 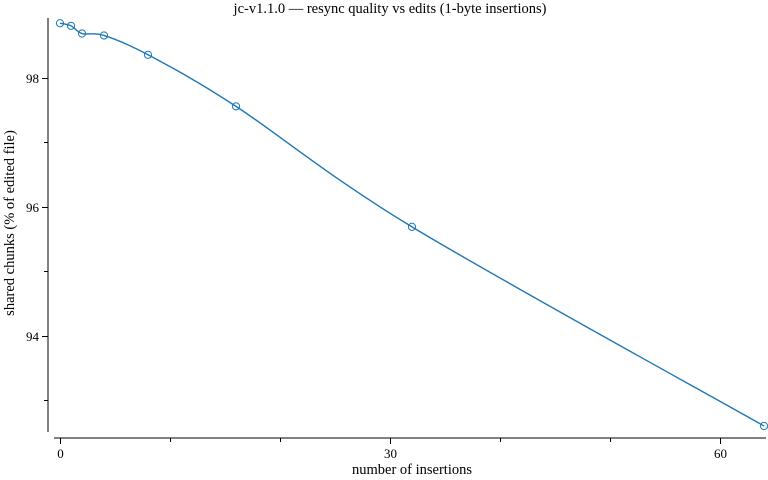 What do you see at coordinates (10, 223) in the screenshot?
I see `y-axis-label: shared chunks (% of edited file)` at bounding box center [10, 223].